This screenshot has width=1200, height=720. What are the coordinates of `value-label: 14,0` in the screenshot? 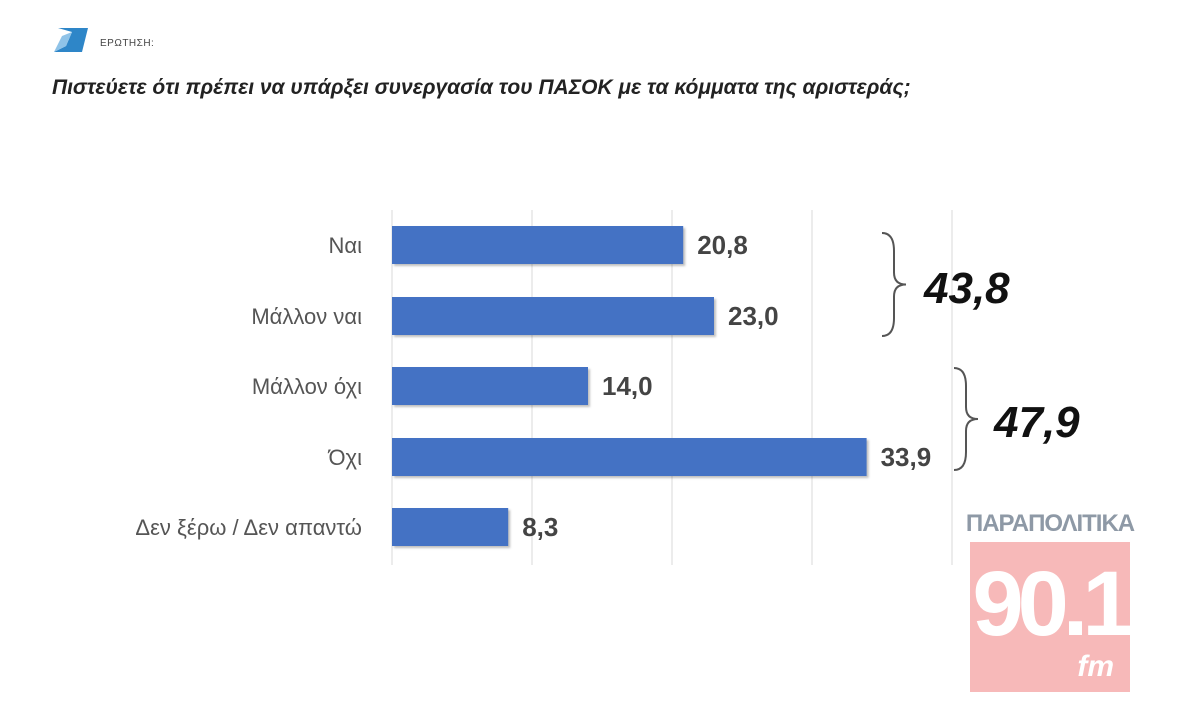 It's located at (627, 386).